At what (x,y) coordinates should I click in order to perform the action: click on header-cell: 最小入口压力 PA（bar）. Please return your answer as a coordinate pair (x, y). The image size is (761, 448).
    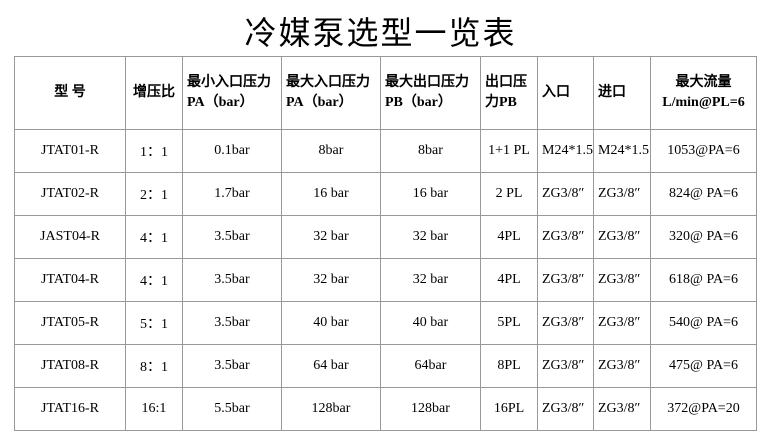
    Looking at the image, I should click on (232, 93).